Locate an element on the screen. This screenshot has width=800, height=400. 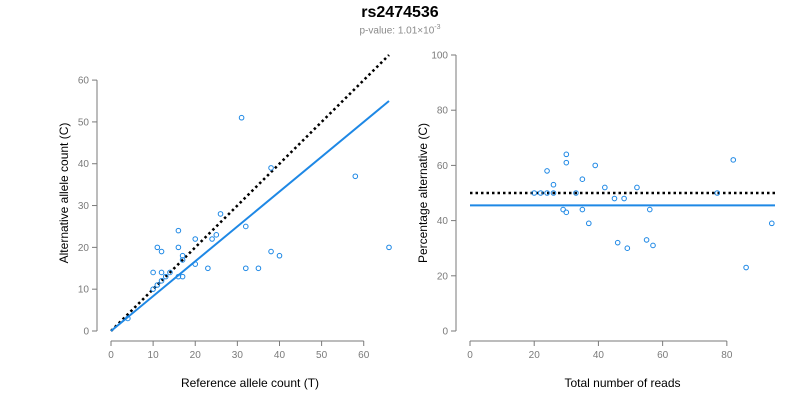
y-tick-label: 100 is located at coordinates (439, 56).